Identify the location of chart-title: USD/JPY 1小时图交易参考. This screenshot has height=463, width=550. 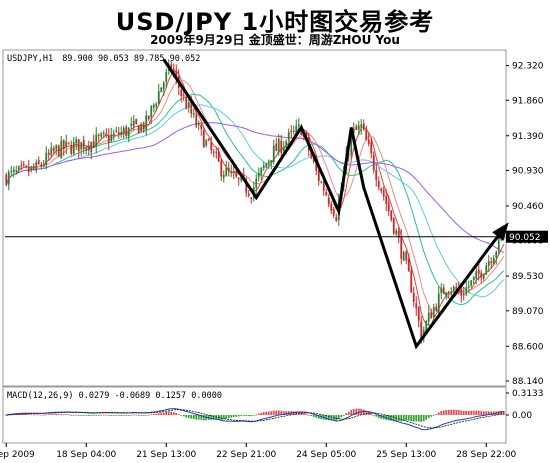
(275, 22).